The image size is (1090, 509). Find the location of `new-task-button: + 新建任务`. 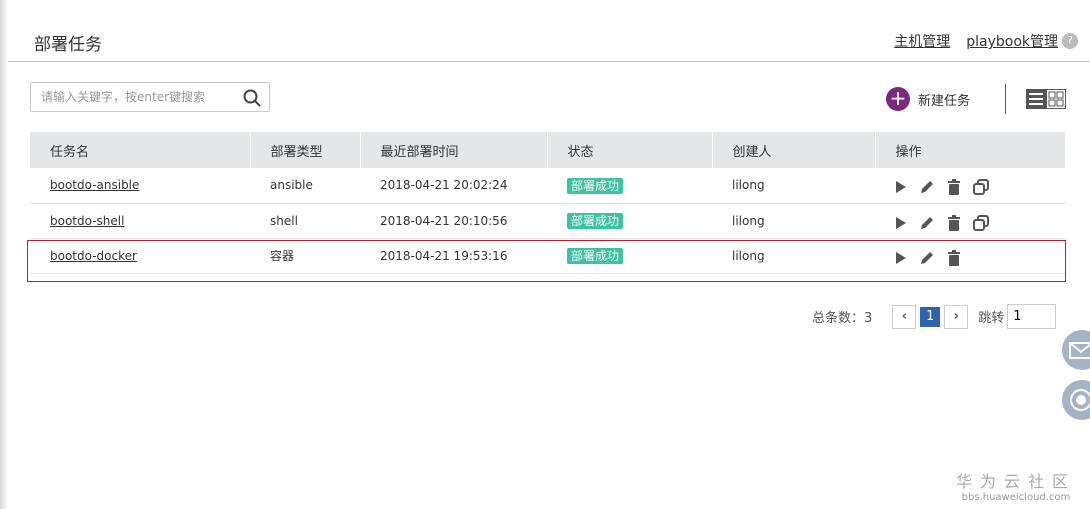

new-task-button: + 新建任务 is located at coordinates (928, 99).